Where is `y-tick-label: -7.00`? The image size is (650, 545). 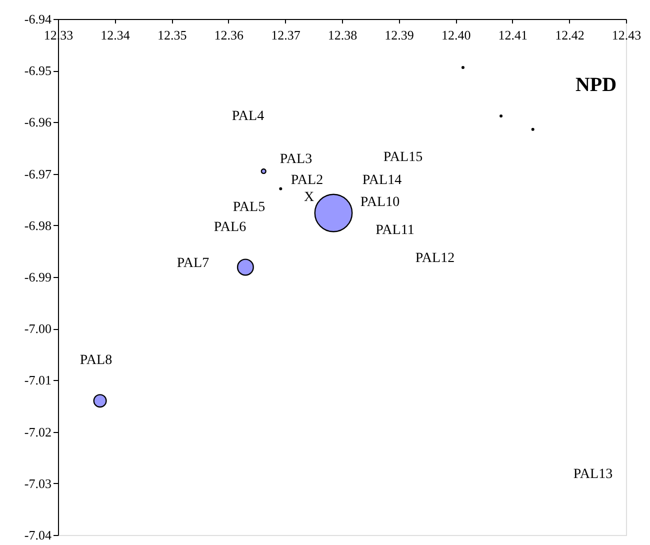
y-tick-label: -7.00 is located at coordinates (38, 328).